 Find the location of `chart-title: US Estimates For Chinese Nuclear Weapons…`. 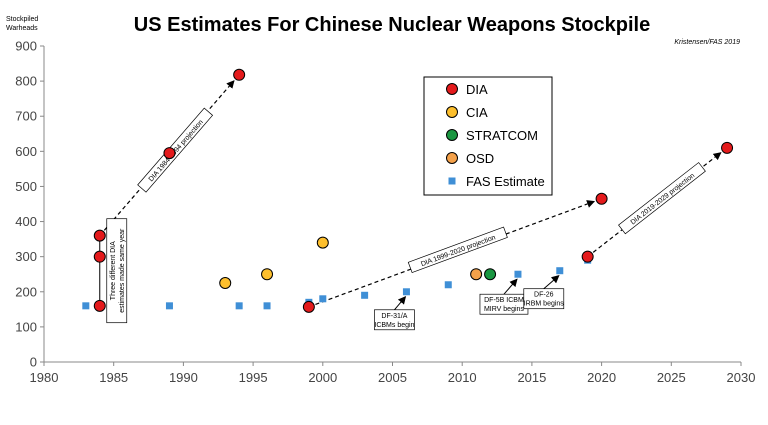

chart-title: US Estimates For Chinese Nuclear Weapons… is located at coordinates (392, 25).